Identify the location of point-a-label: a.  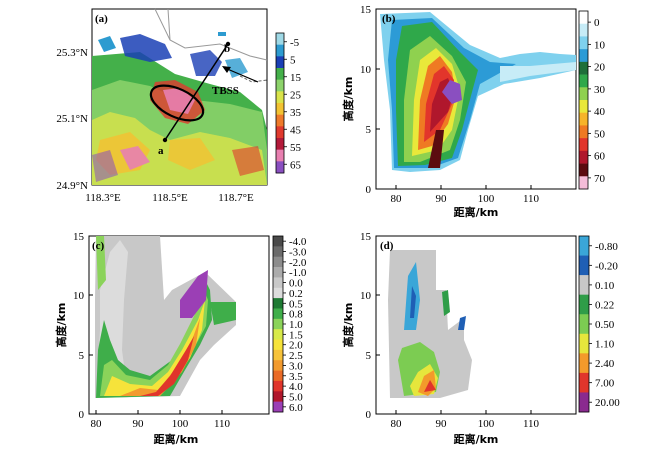
(161, 151).